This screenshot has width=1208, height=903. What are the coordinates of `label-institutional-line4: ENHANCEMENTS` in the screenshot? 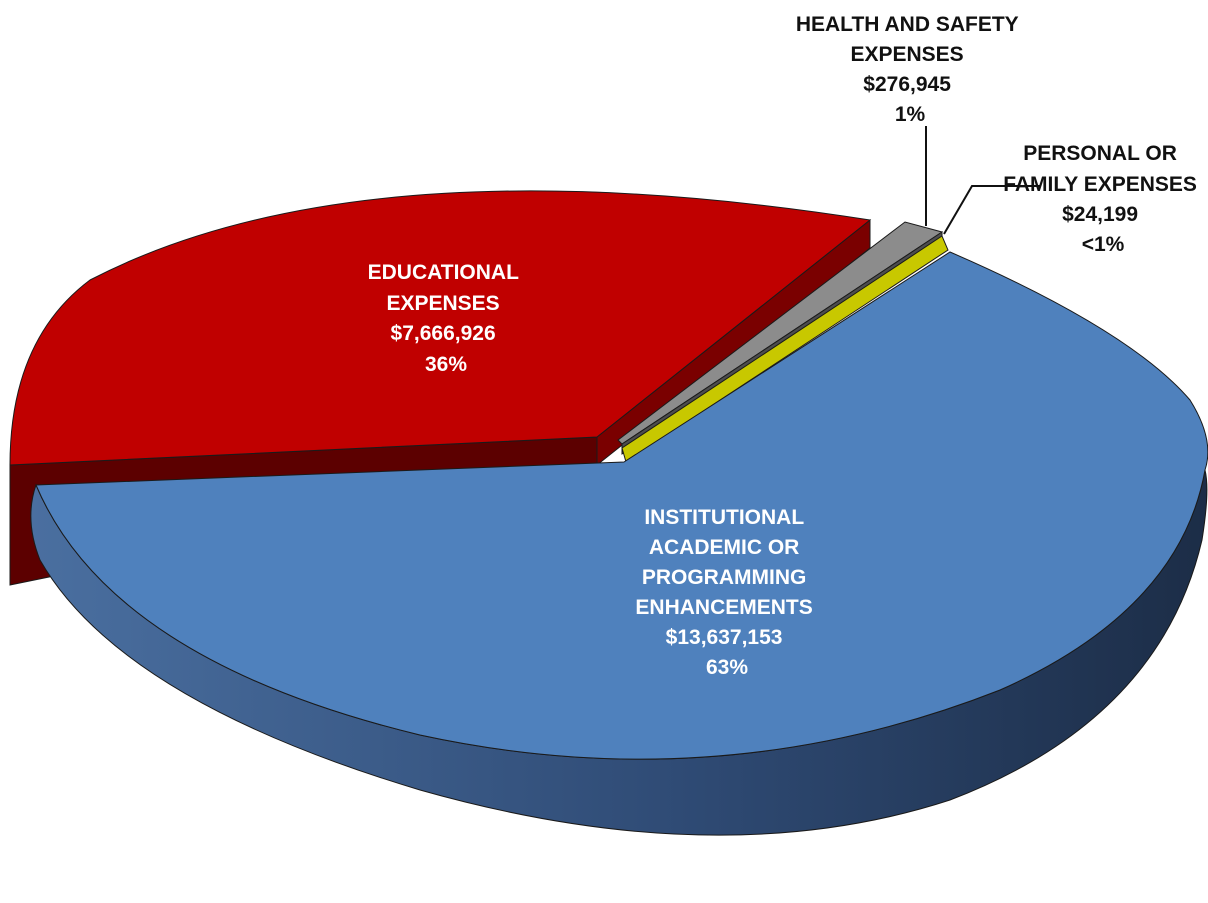 It's located at (723, 607).